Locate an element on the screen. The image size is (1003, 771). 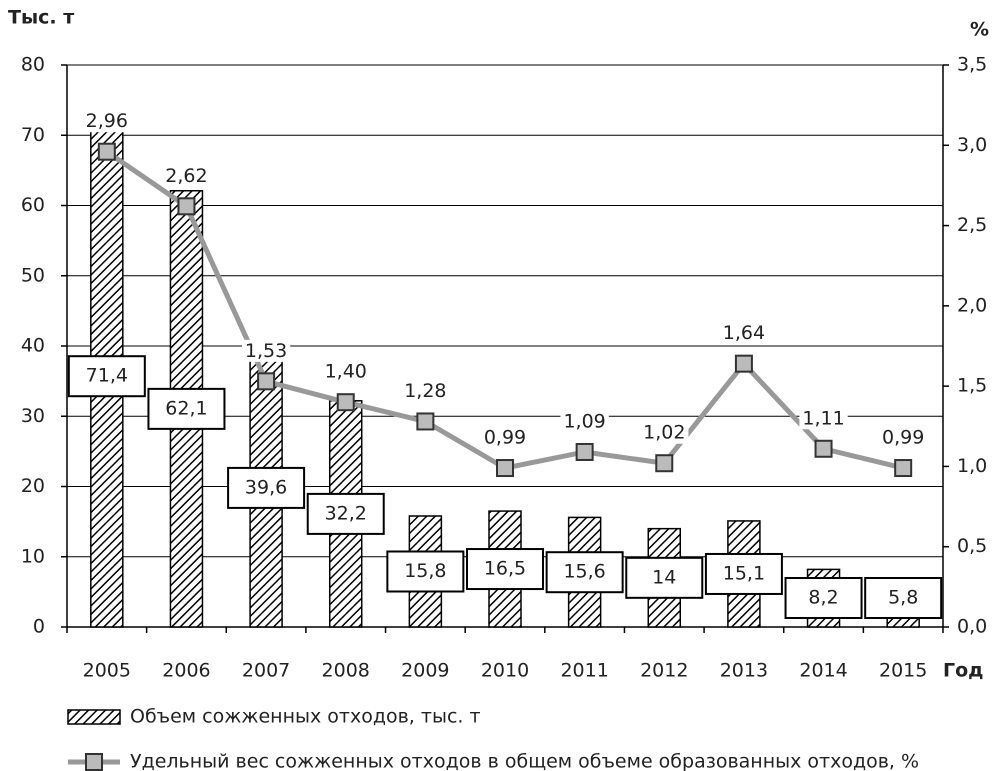
x-axis-label: Год is located at coordinates (963, 671).